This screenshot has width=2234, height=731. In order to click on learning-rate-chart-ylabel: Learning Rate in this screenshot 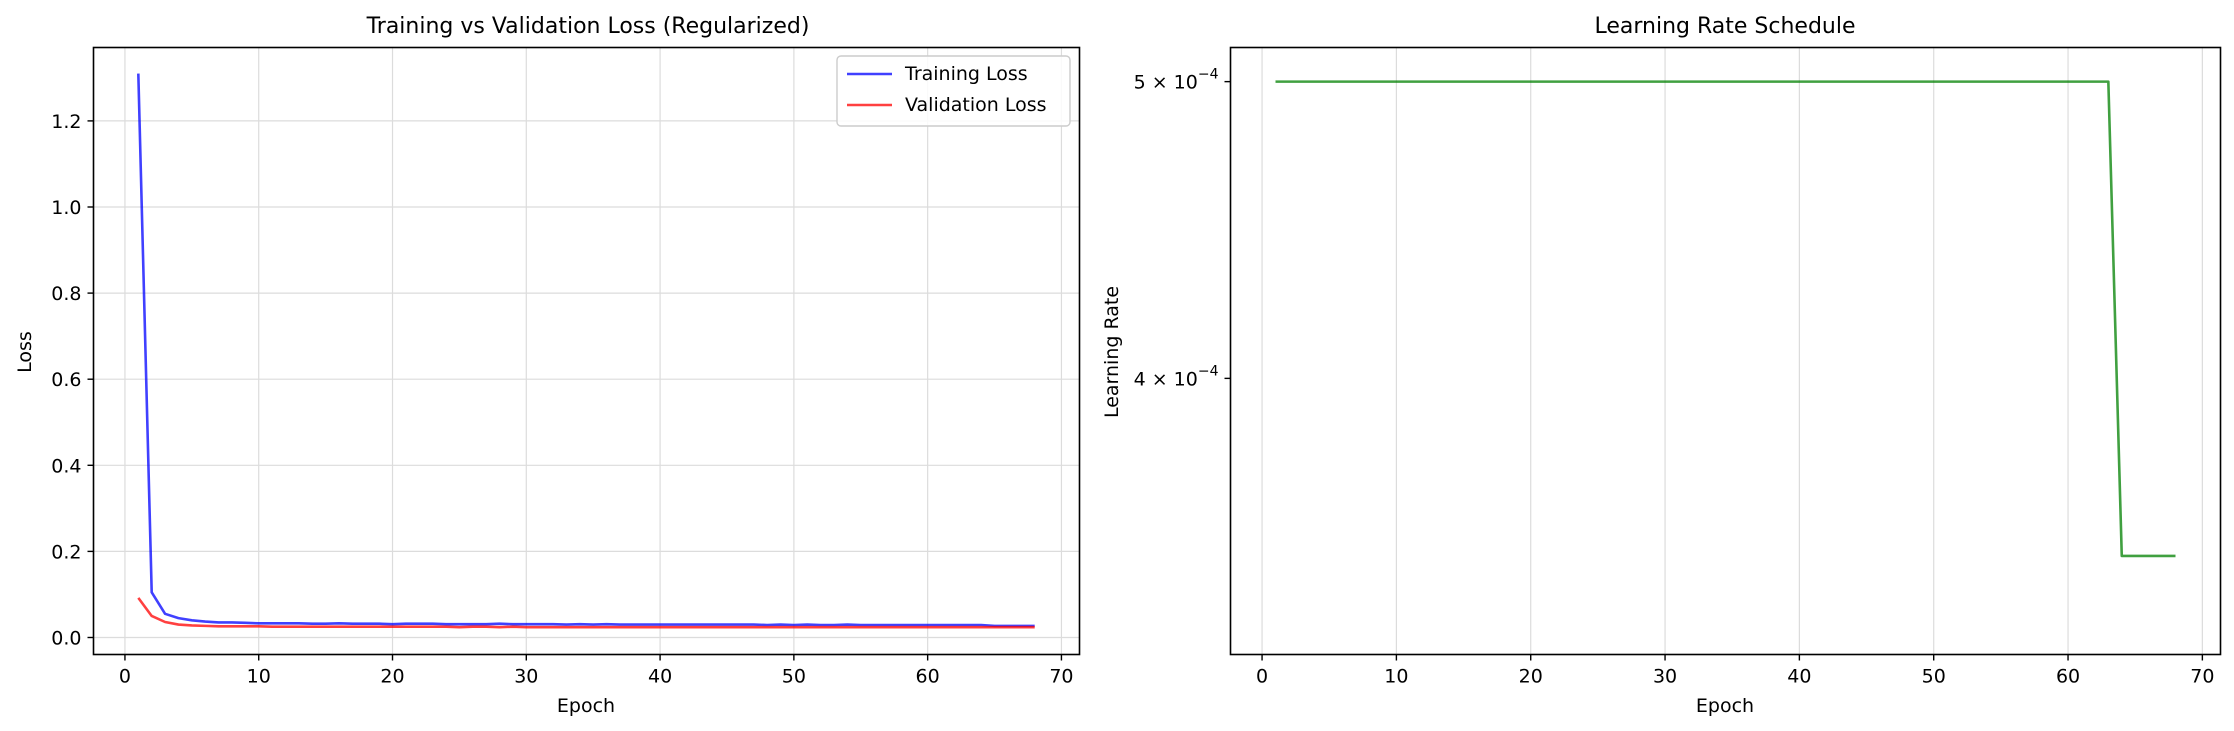, I will do `click(1112, 352)`.